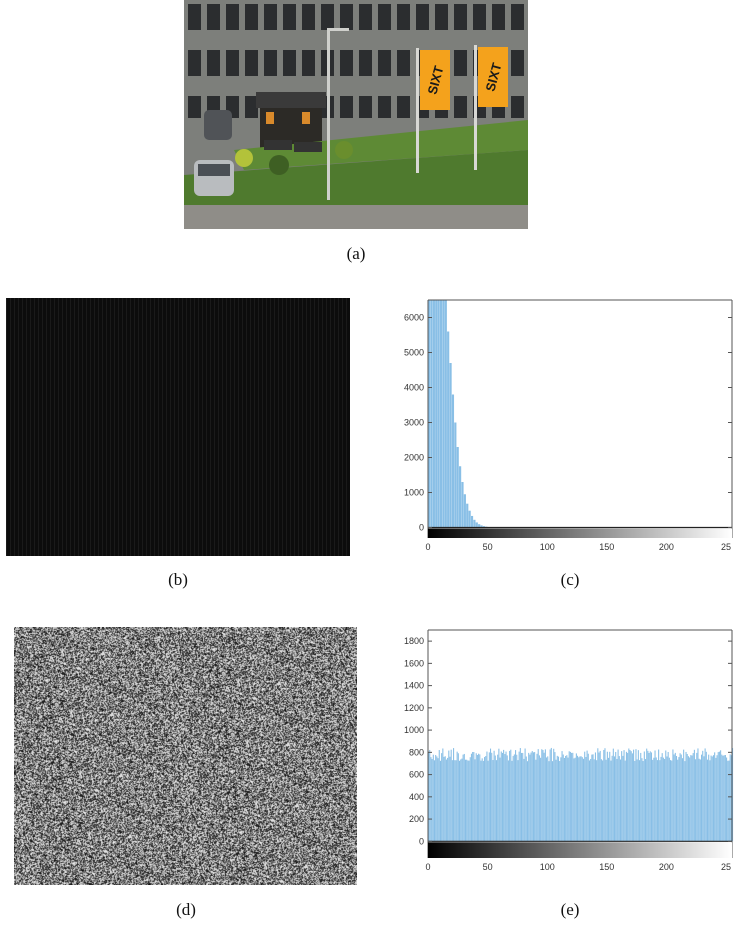  What do you see at coordinates (488, 547) in the screenshot?
I see `x-tick-label: 50` at bounding box center [488, 547].